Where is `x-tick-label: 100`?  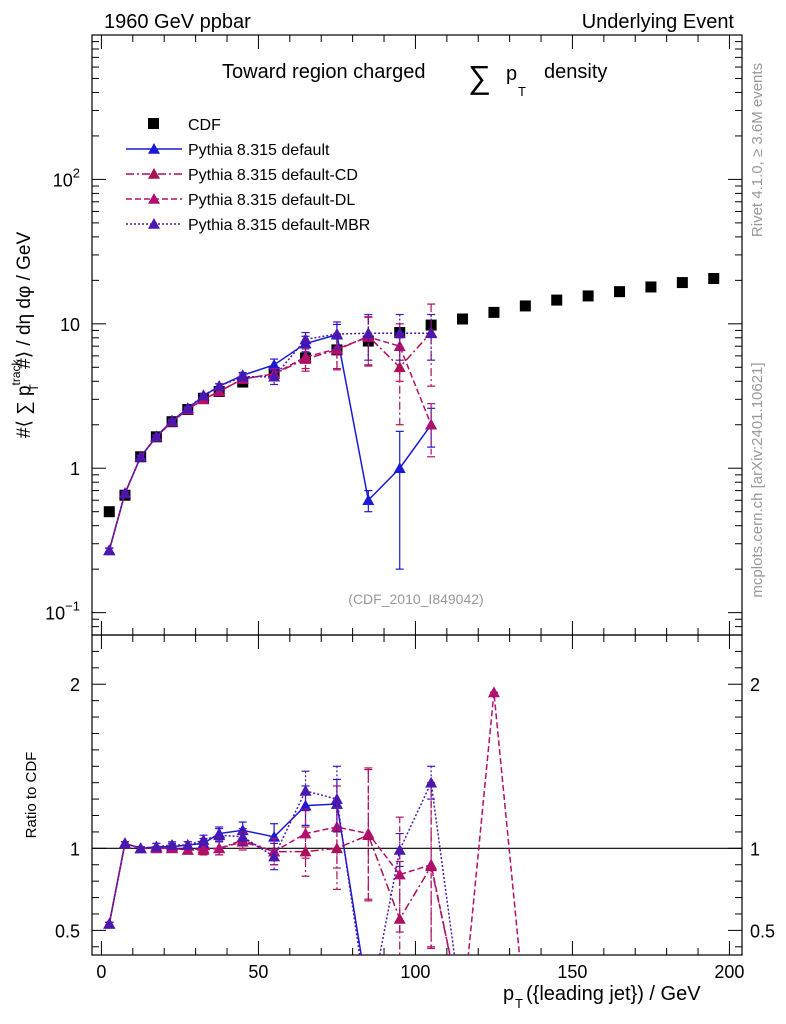 x-tick-label: 100 is located at coordinates (415, 972).